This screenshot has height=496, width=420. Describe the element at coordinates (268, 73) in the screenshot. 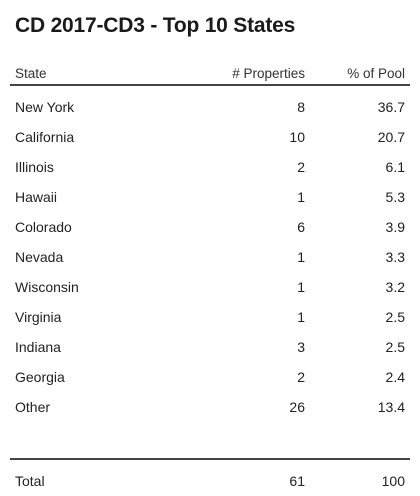

I see `header-properties: # Properties` at that location.